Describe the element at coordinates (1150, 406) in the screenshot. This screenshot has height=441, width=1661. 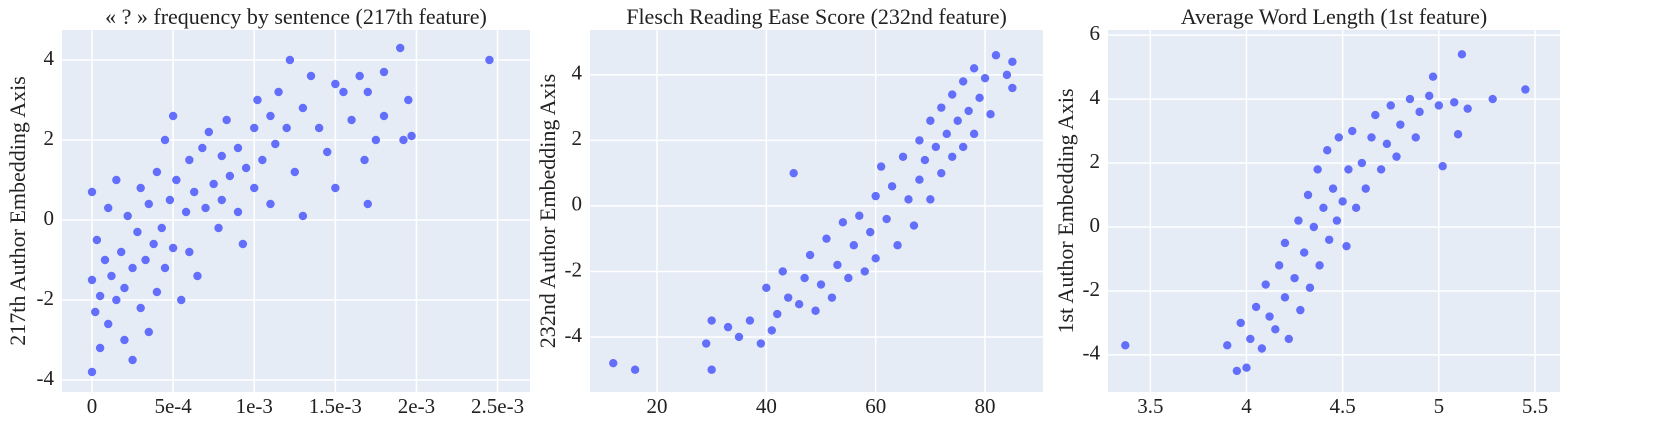
I see `x-tick-label: 3.5` at that location.